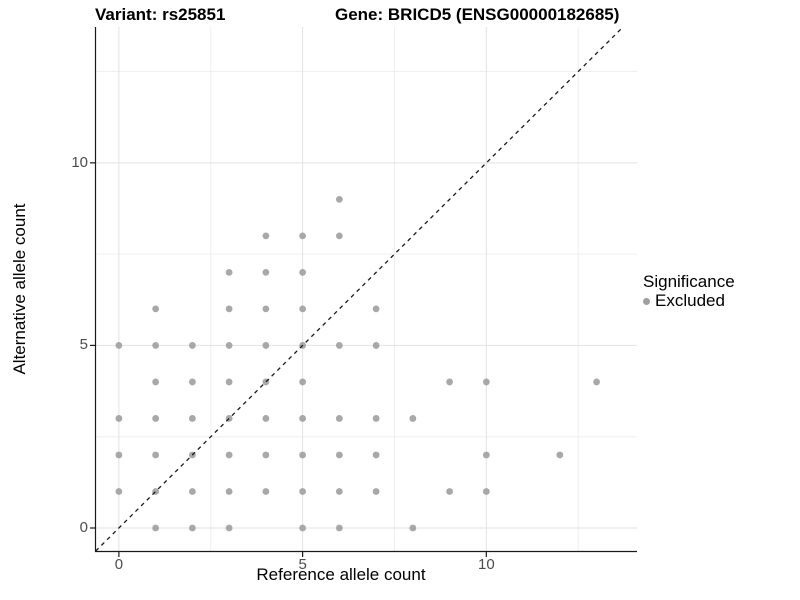 This screenshot has height=600, width=800. I want to click on legend: Significance Excluded, so click(689, 291).